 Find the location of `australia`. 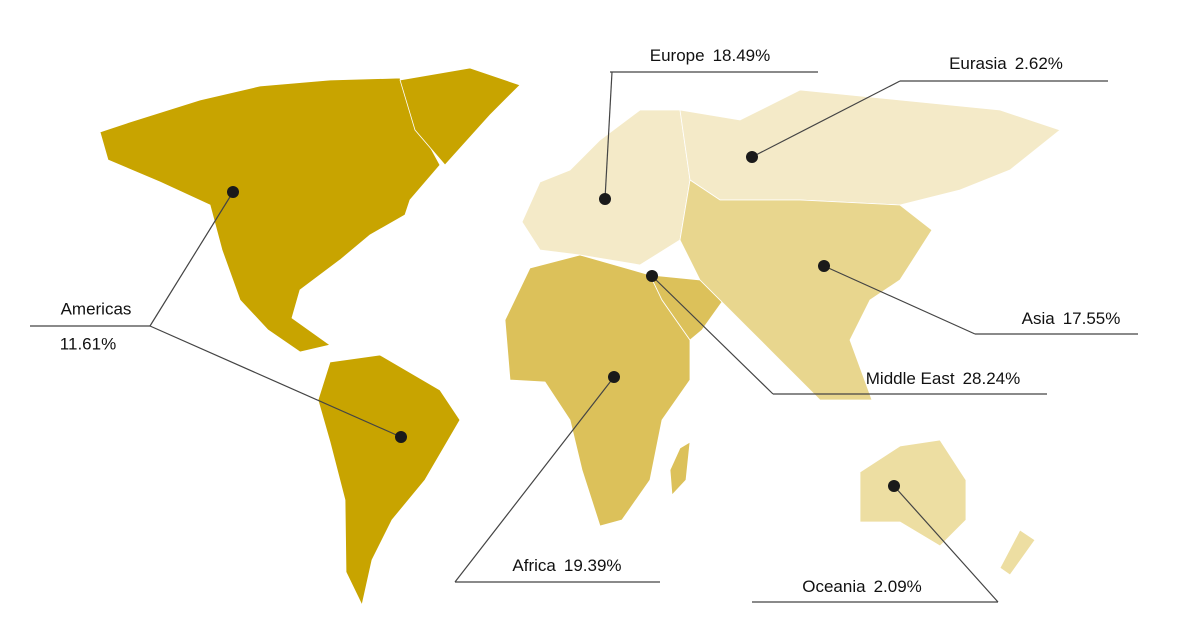

australia is located at coordinates (913, 493).